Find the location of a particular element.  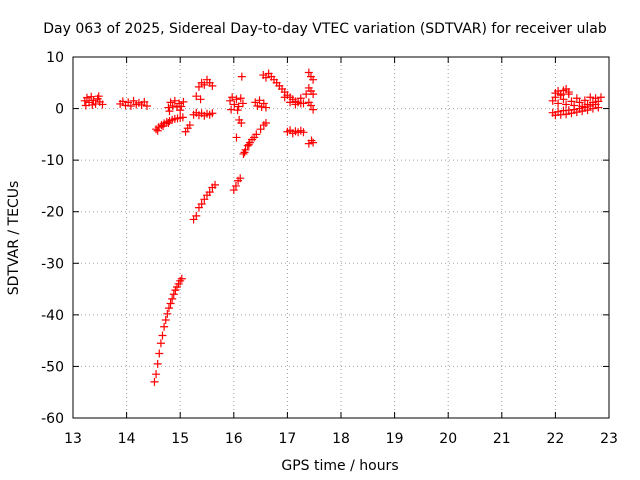

y-tick-labels: 10 0 -10 -20 -30 -40 -50 -60 is located at coordinates (52, 238).